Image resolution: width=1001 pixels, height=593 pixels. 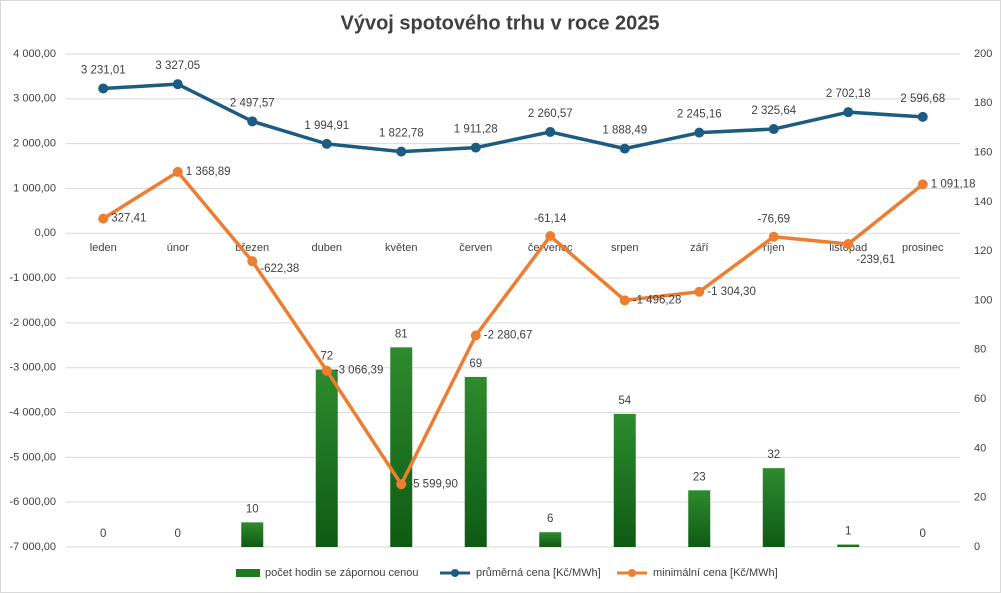 I want to click on y-tick-label: -1 000,00, so click(x=33, y=278).